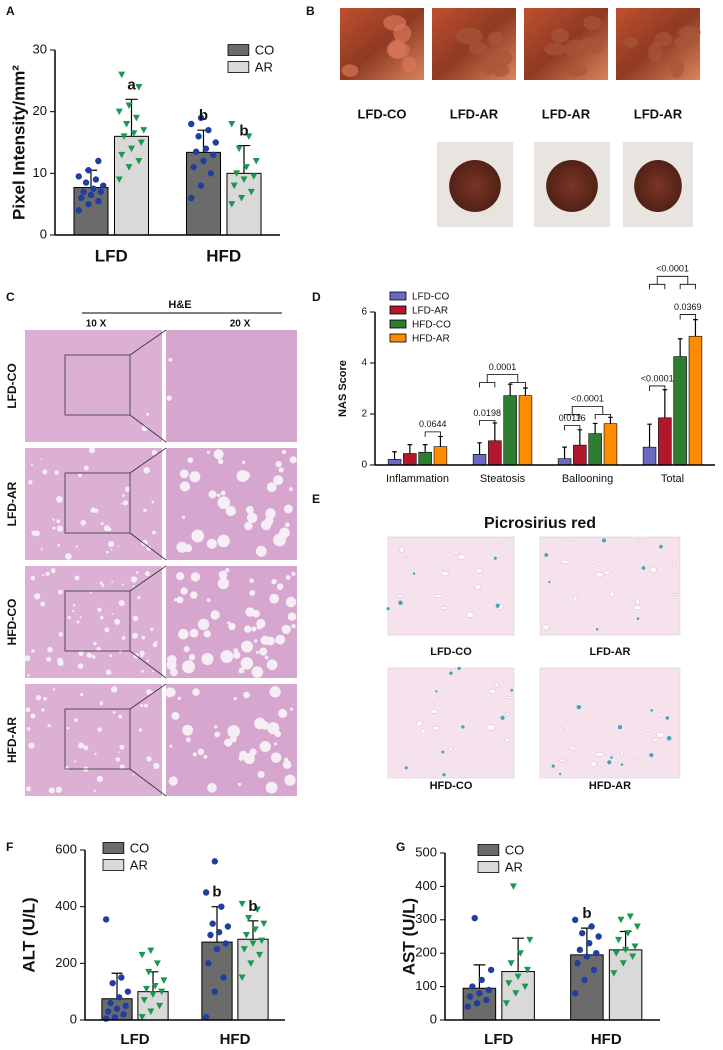  What do you see at coordinates (97, 385) in the screenshot?
I see `zoom-box` at bounding box center [97, 385].